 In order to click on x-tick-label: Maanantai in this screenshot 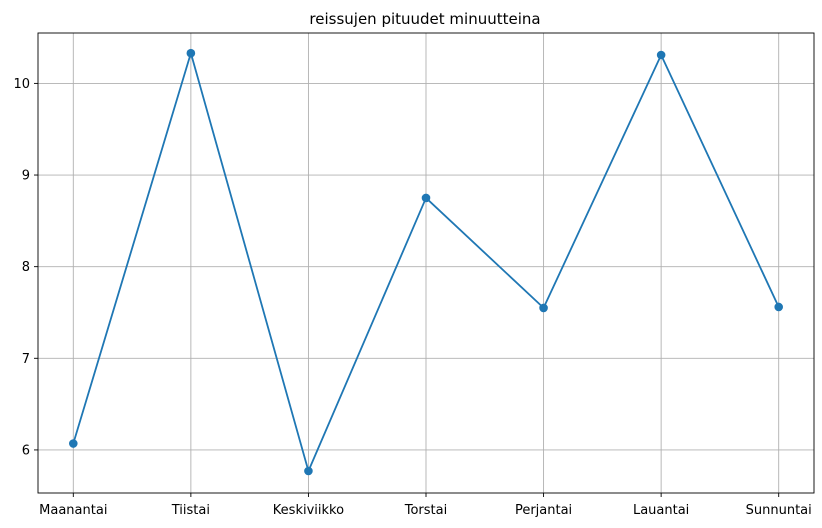, I will do `click(73, 510)`.